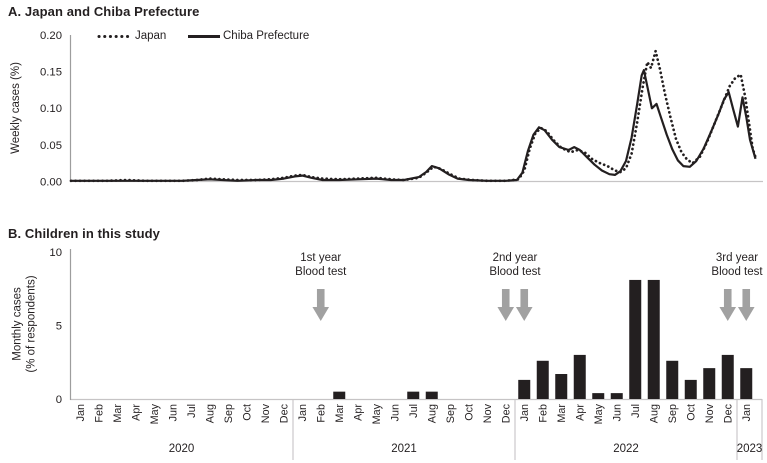 Image resolution: width=767 pixels, height=463 pixels. What do you see at coordinates (514, 265) in the screenshot?
I see `blood-test-annotation-2: 2nd year Blood test` at bounding box center [514, 265].